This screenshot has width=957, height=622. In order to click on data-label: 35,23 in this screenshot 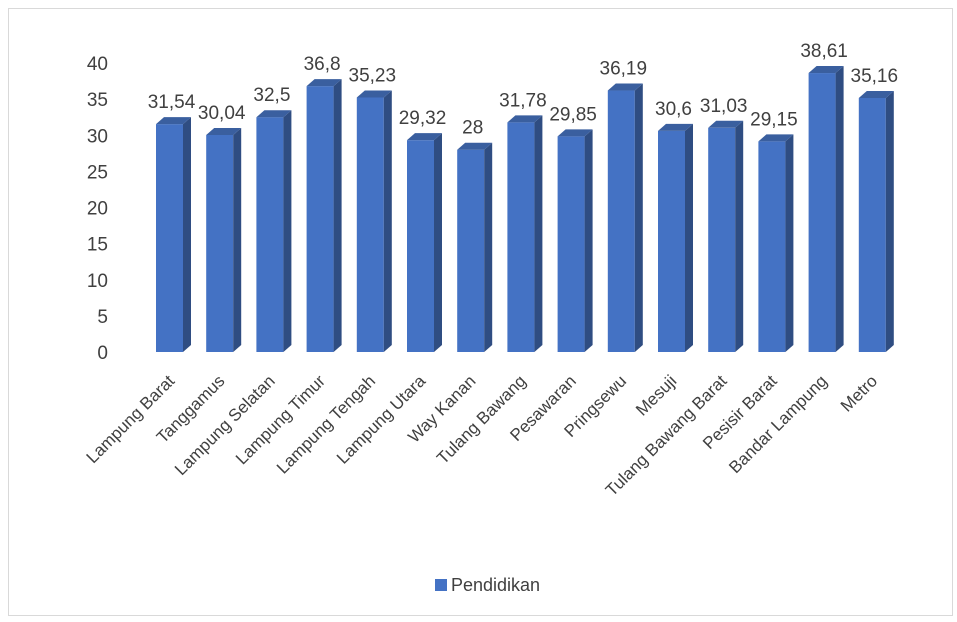, I will do `click(373, 75)`.